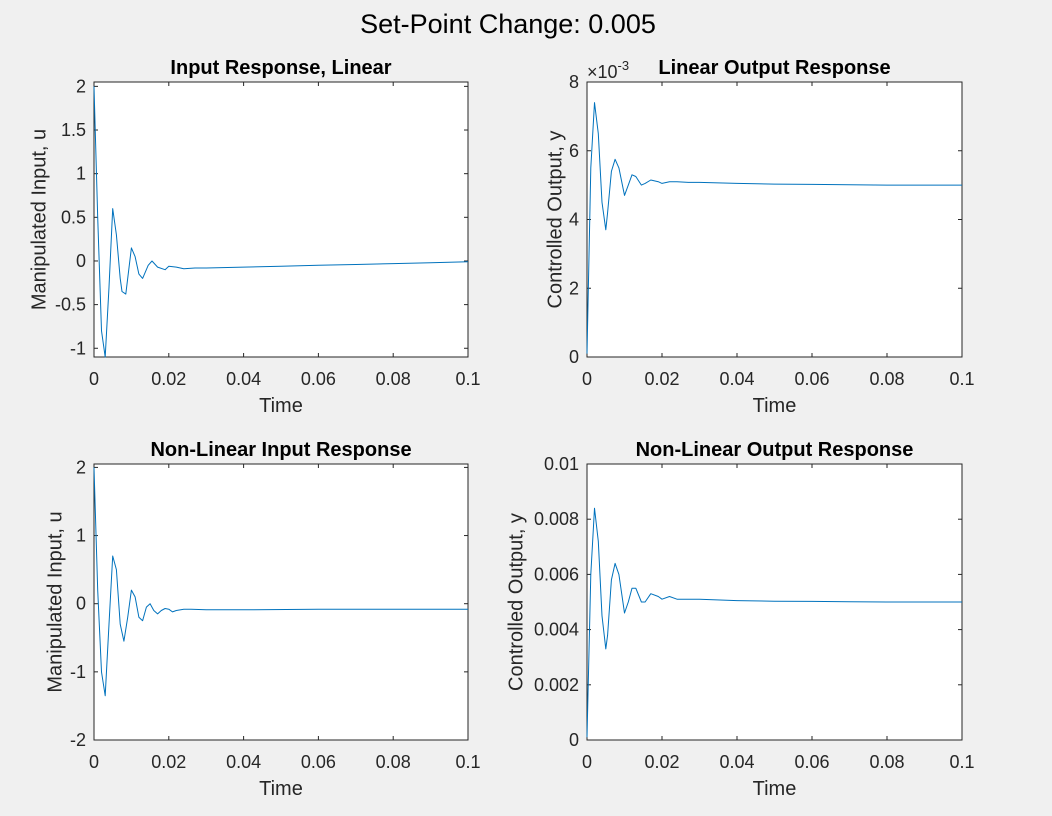 The image size is (1052, 816). I want to click on plot-title: Linear Output Response, so click(774, 68).